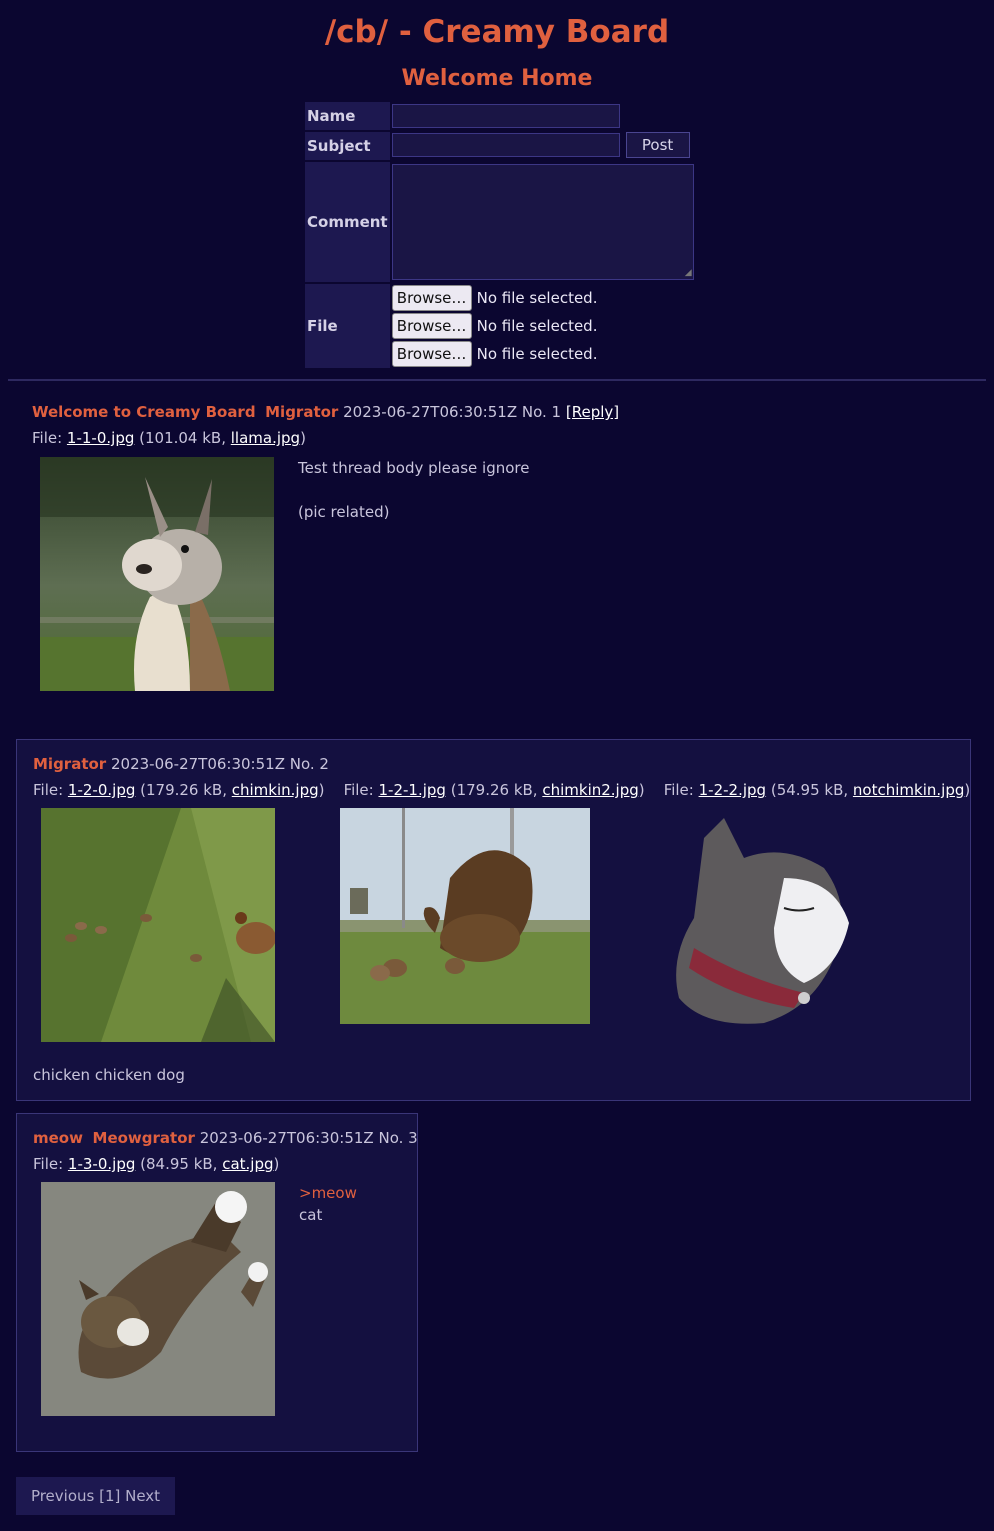 This screenshot has width=994, height=1531. Describe the element at coordinates (590, 790) in the screenshot. I see `original-filename-link: chimkin2.jpg` at that location.